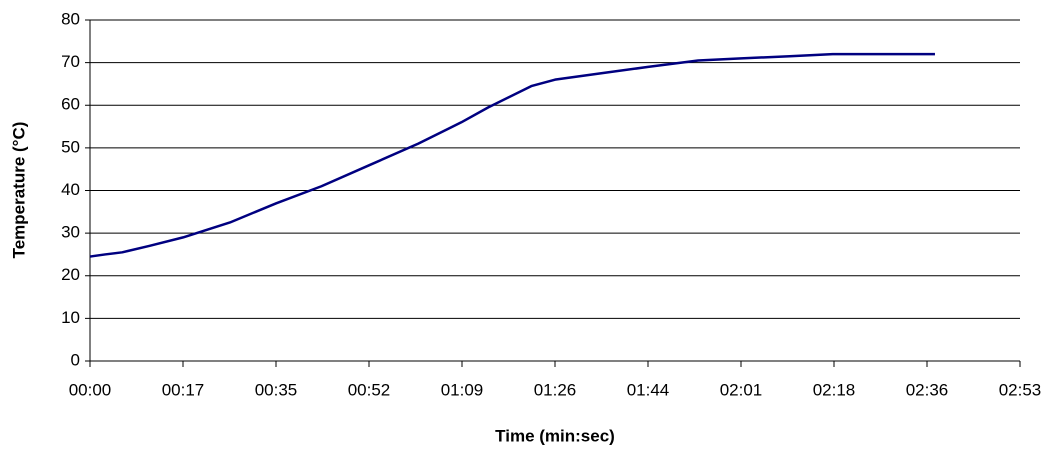 This screenshot has height=452, width=1058. I want to click on y-tick-label: 50, so click(70, 146).